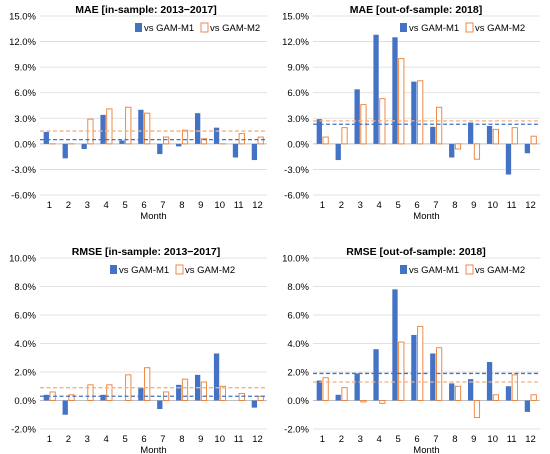 This screenshot has height=454, width=550. I want to click on chart-title: MAE [out-of-sample: 2018], so click(416, 10).